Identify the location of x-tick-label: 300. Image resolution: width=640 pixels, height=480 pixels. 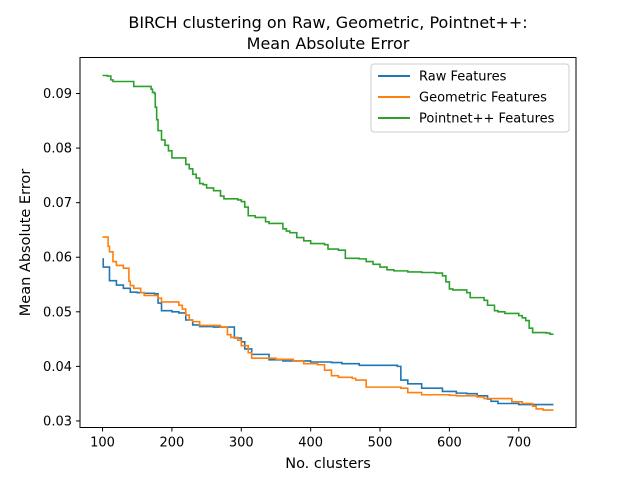
(241, 443).